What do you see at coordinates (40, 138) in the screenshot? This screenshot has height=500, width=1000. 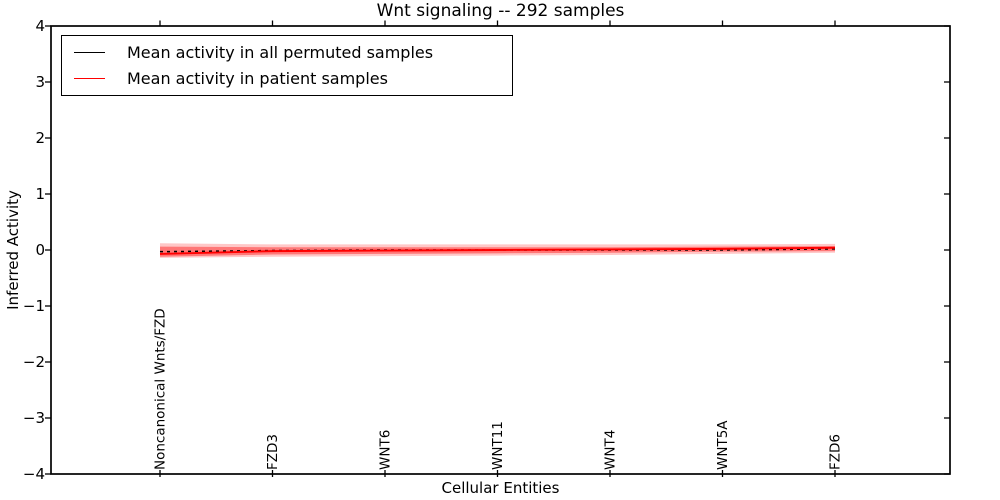 I see `y-tick-label: 2` at bounding box center [40, 138].